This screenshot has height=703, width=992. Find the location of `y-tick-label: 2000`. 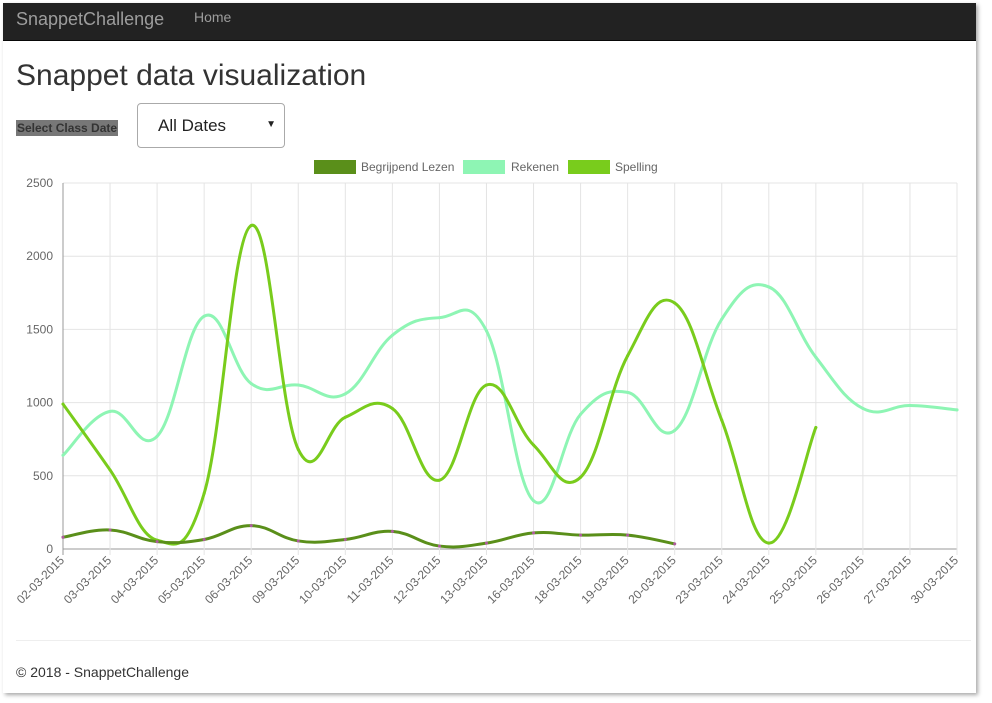

y-tick-label: 2000 is located at coordinates (39, 256).